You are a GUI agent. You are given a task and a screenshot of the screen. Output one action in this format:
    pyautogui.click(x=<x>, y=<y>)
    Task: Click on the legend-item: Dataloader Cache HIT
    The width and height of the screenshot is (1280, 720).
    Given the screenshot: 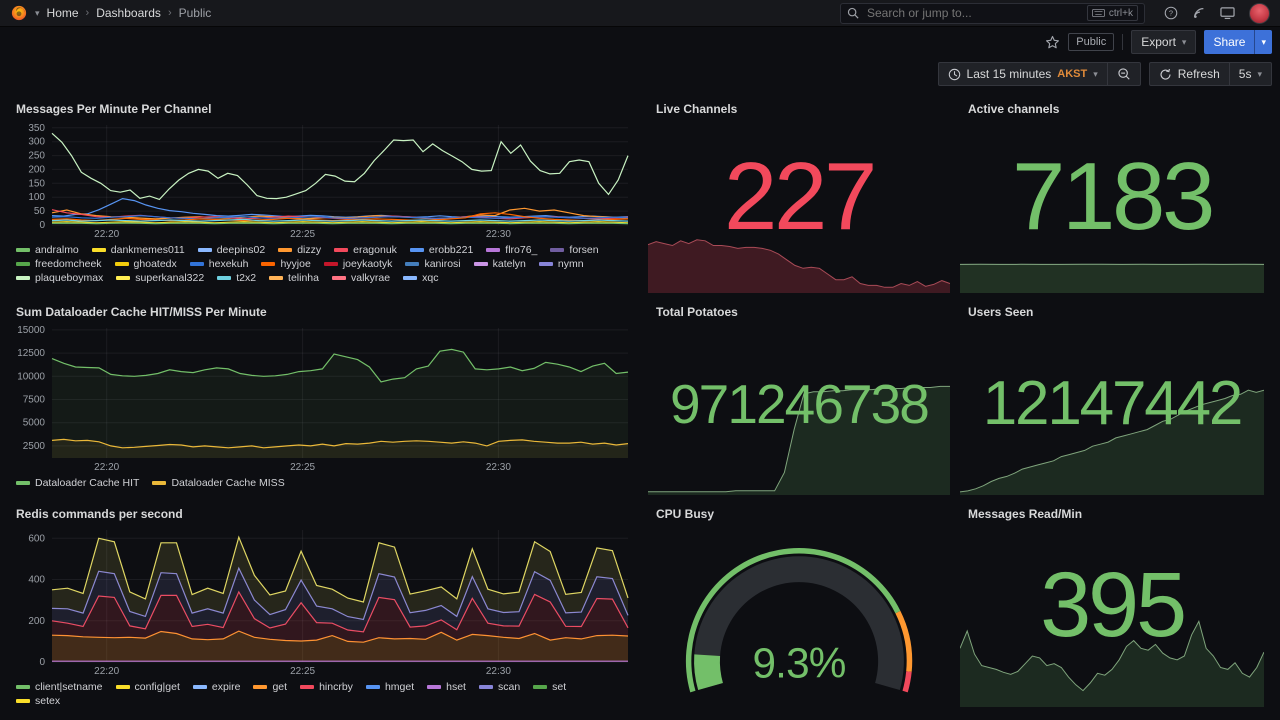 What is the action you would take?
    pyautogui.click(x=77, y=483)
    